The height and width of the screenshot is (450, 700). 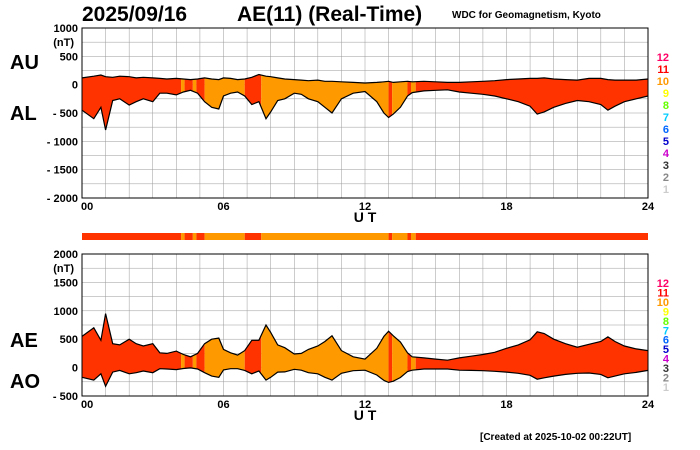 I want to click on y-tick-label: - 2000, so click(x=62, y=199).